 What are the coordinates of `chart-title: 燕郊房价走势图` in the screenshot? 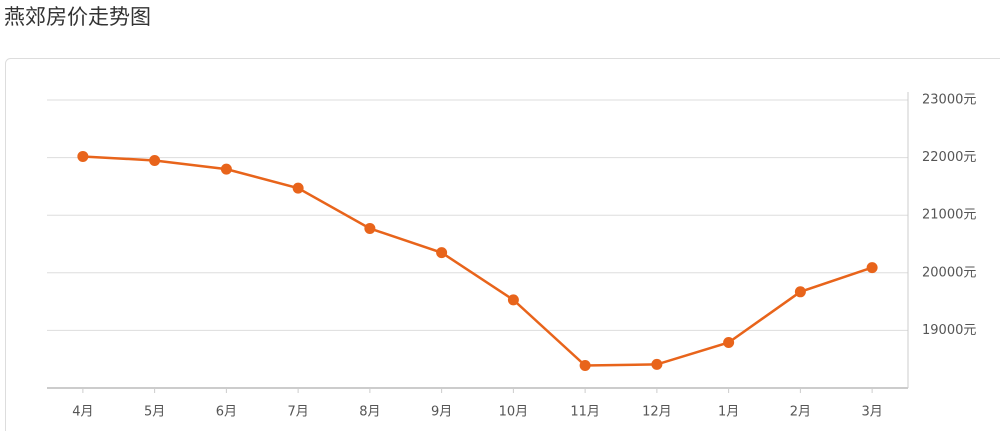 It's located at (77, 17).